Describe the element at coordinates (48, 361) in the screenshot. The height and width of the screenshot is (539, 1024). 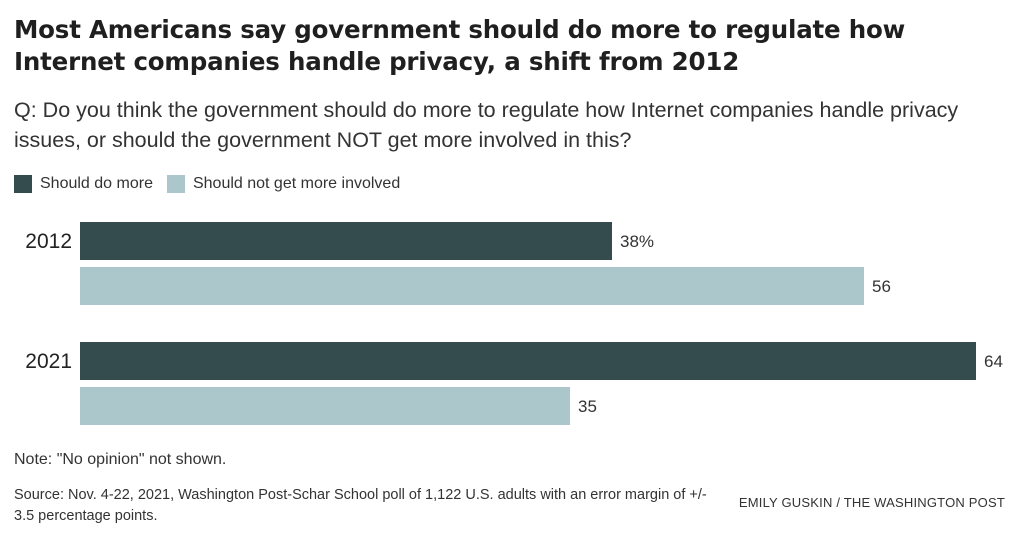
I see `category-label-2021: 2021` at that location.